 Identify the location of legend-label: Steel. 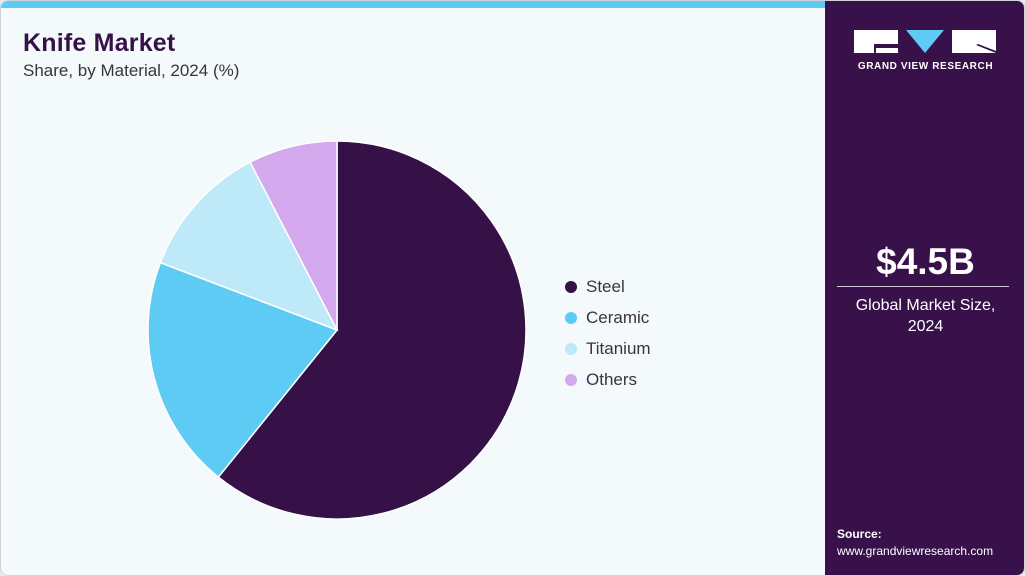
(605, 286).